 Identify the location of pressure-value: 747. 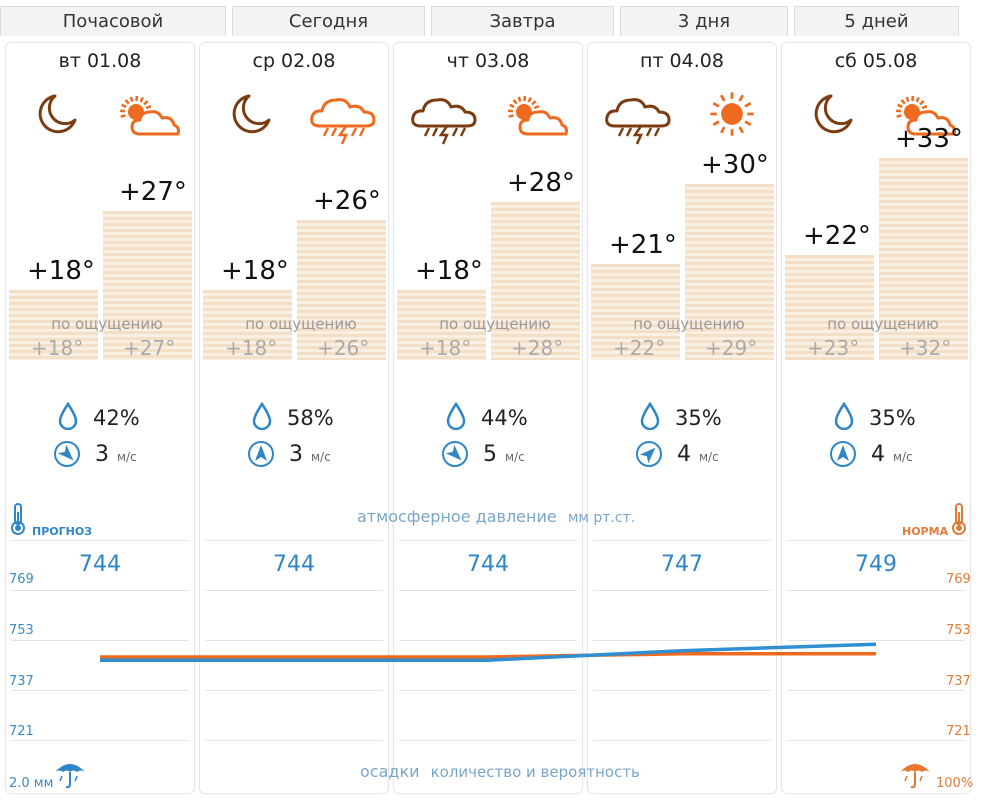
(682, 564).